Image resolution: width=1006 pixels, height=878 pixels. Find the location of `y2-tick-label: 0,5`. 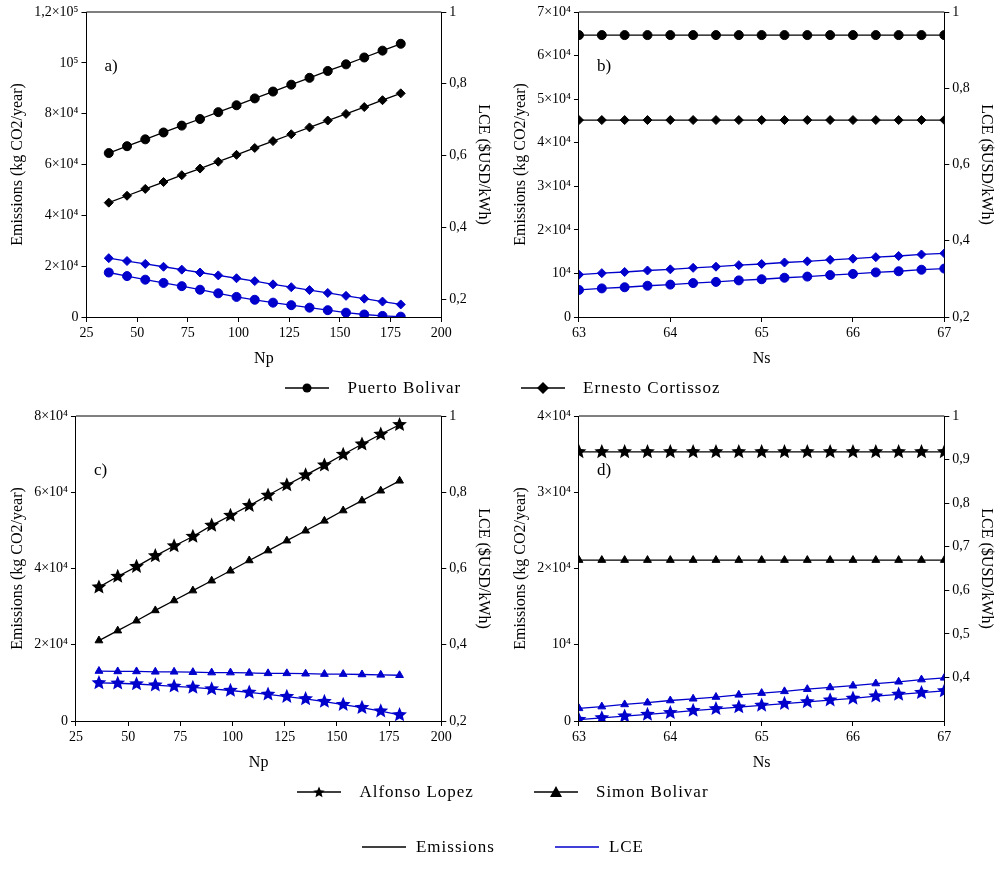

y2-tick-label: 0,5 is located at coordinates (961, 633).